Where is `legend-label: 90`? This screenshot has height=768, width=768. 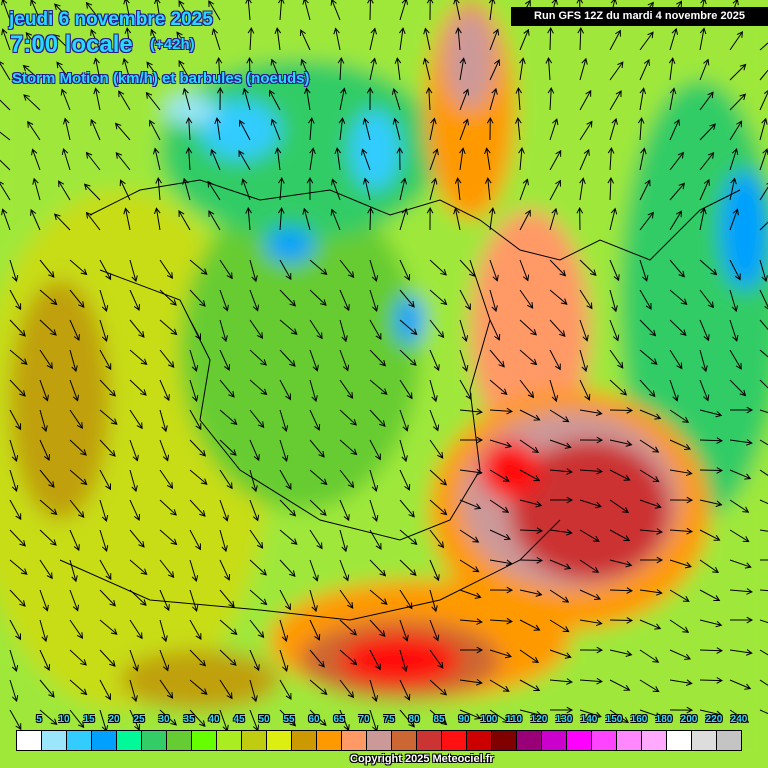 legend-label: 90 is located at coordinates (464, 719).